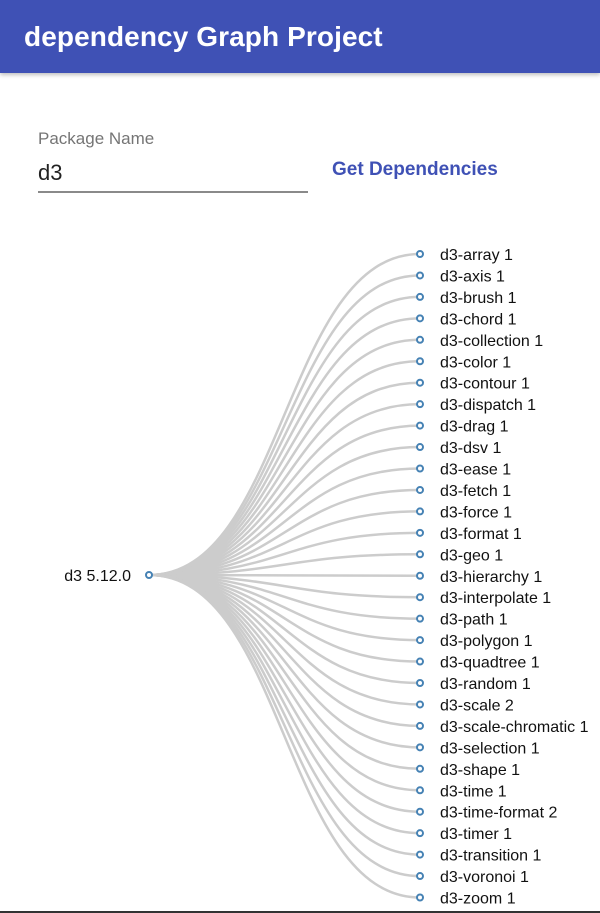 The width and height of the screenshot is (600, 913). I want to click on root-node-dot, so click(149, 575).